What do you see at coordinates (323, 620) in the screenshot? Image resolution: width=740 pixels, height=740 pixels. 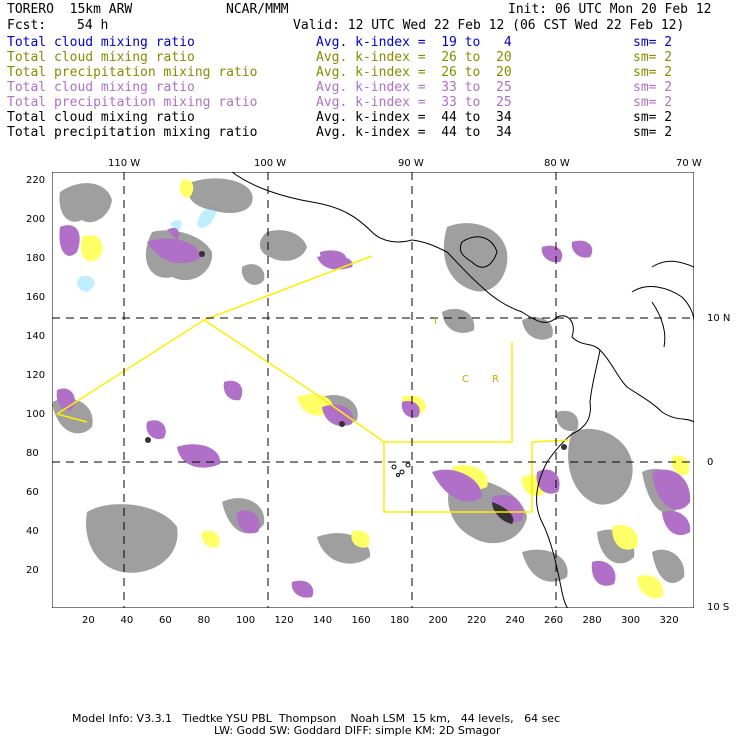 I see `x-tick-label: 140` at bounding box center [323, 620].